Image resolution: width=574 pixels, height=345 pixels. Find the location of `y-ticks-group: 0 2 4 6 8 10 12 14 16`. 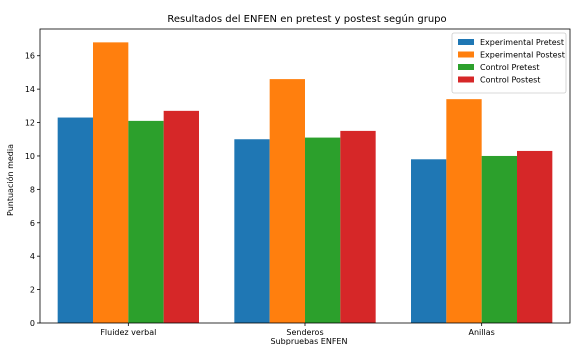

y-ticks-group: 0 2 4 6 8 10 12 14 16 is located at coordinates (32, 190).